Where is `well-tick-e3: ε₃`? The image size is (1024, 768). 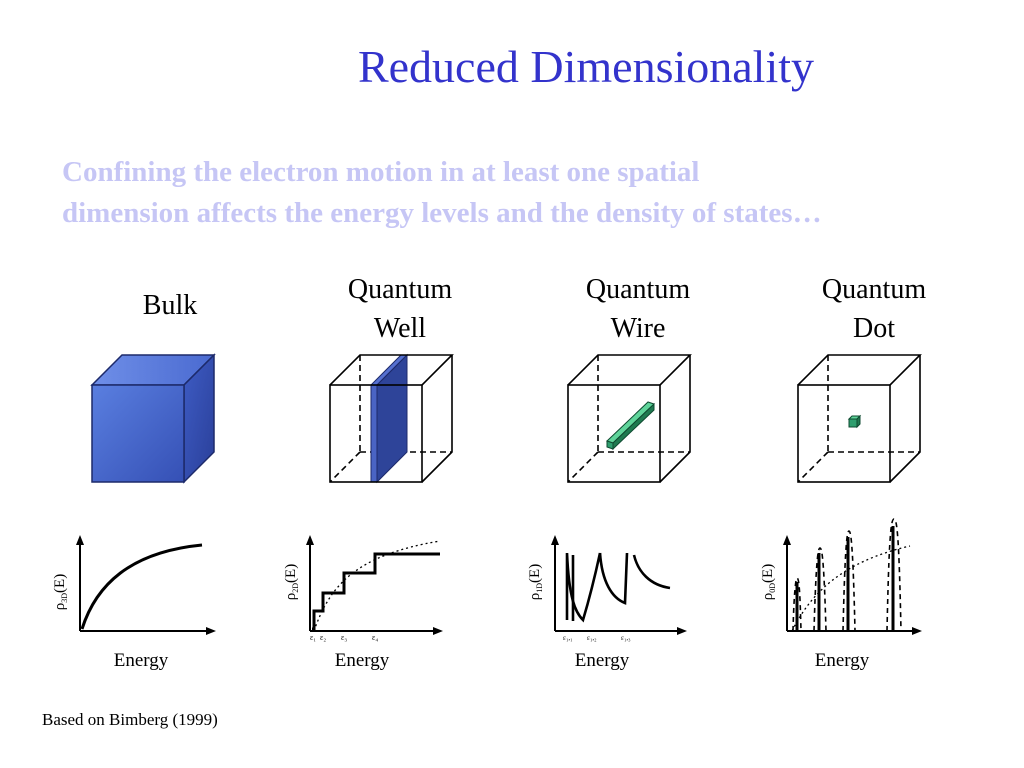 well-tick-e3: ε₃ is located at coordinates (344, 637).